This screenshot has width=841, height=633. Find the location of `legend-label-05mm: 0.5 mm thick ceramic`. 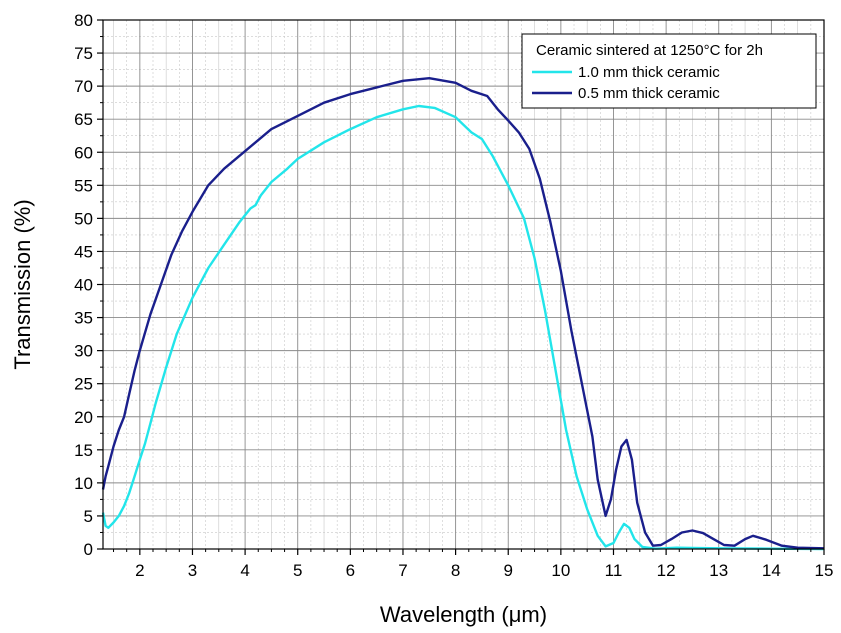

legend-label-05mm: 0.5 mm thick ceramic is located at coordinates (649, 93).